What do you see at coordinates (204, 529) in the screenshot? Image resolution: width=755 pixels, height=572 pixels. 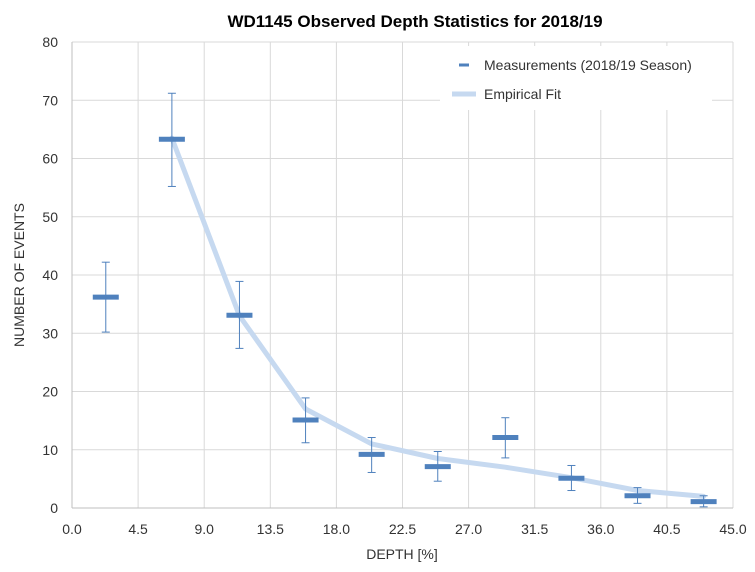 I see `x-tick-label: 9.0` at bounding box center [204, 529].